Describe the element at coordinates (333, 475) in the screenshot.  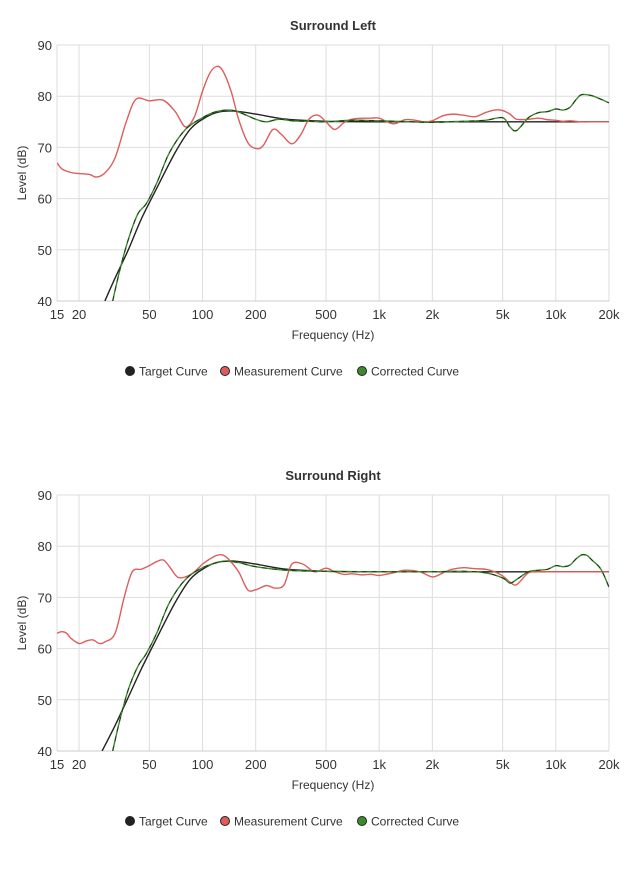
I see `chart-title: Surround Right` at that location.